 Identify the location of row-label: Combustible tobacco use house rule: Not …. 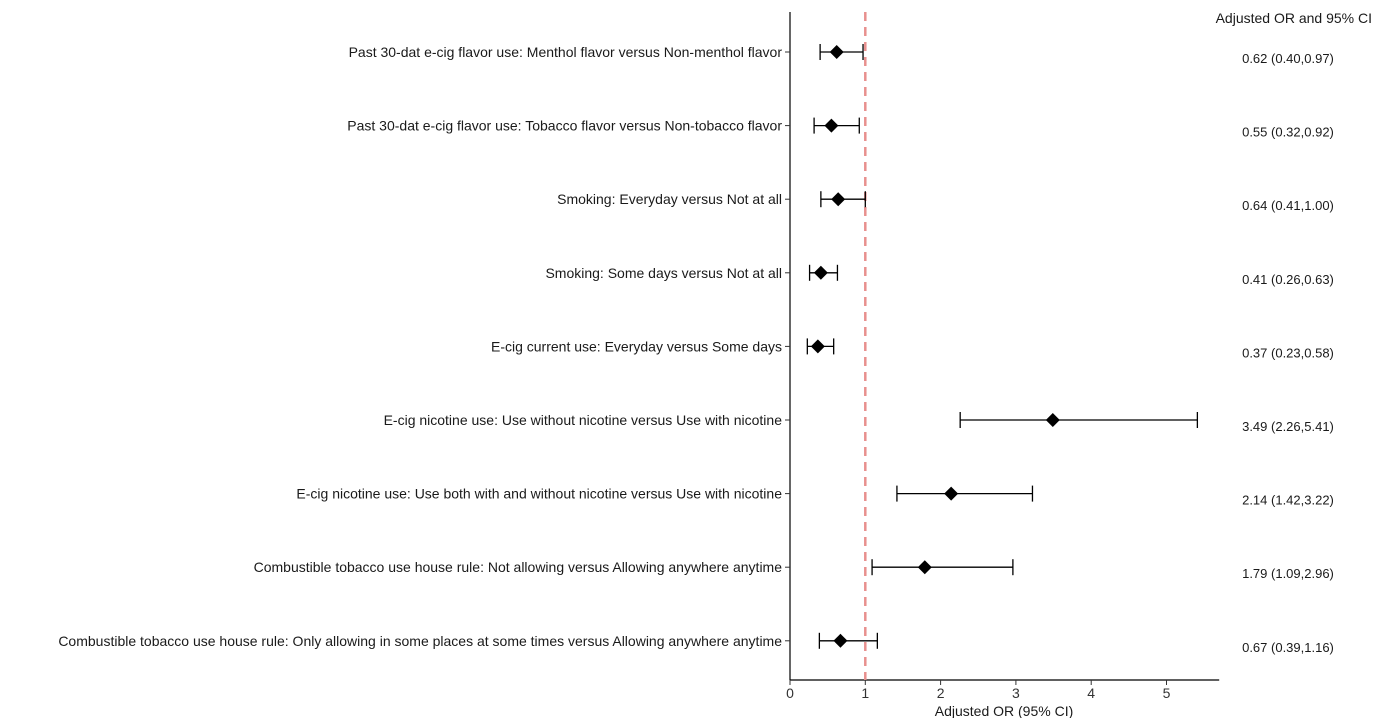
(518, 567).